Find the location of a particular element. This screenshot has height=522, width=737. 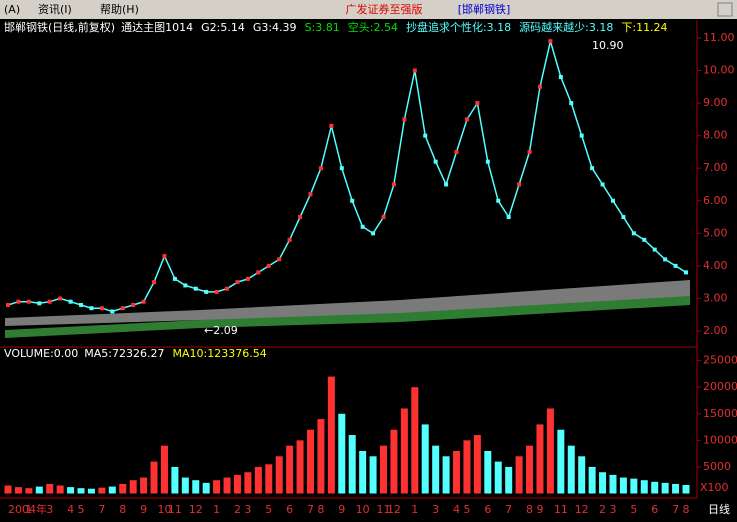

menu-item: (A) is located at coordinates (12, 9).